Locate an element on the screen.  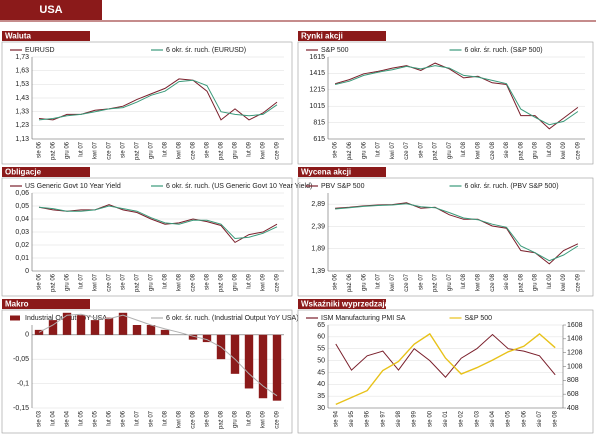
y-tick-label: 815 is located at coordinates (319, 122).